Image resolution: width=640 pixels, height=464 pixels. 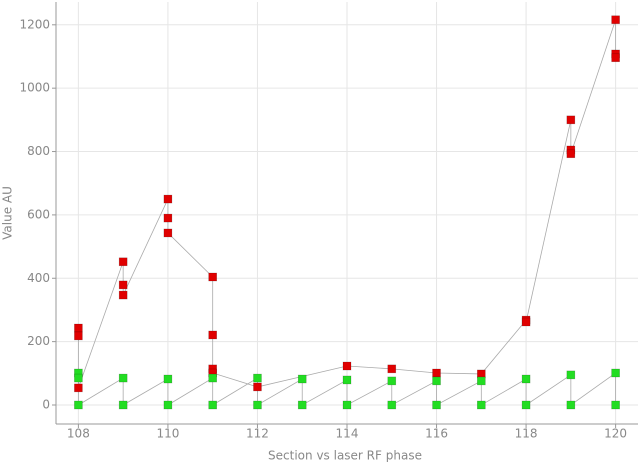 I want to click on y-tick-label: 200, so click(x=38, y=341).